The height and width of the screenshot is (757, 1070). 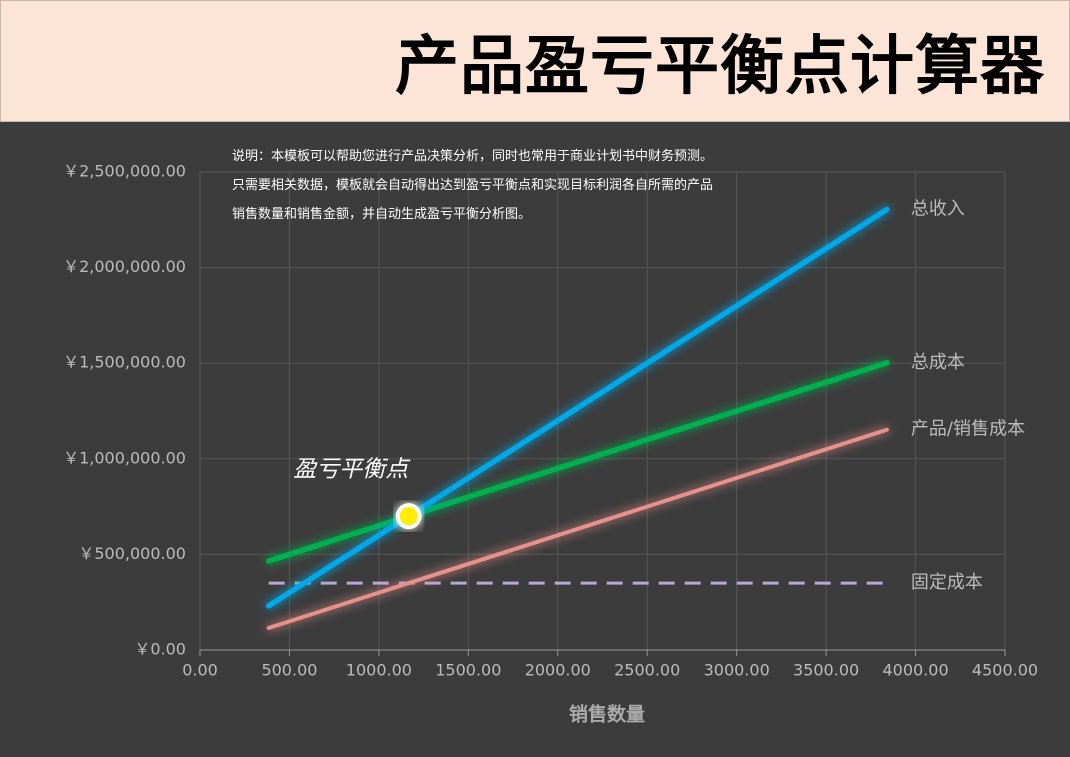 I want to click on series-label: 产品/销售成本, so click(x=968, y=429).